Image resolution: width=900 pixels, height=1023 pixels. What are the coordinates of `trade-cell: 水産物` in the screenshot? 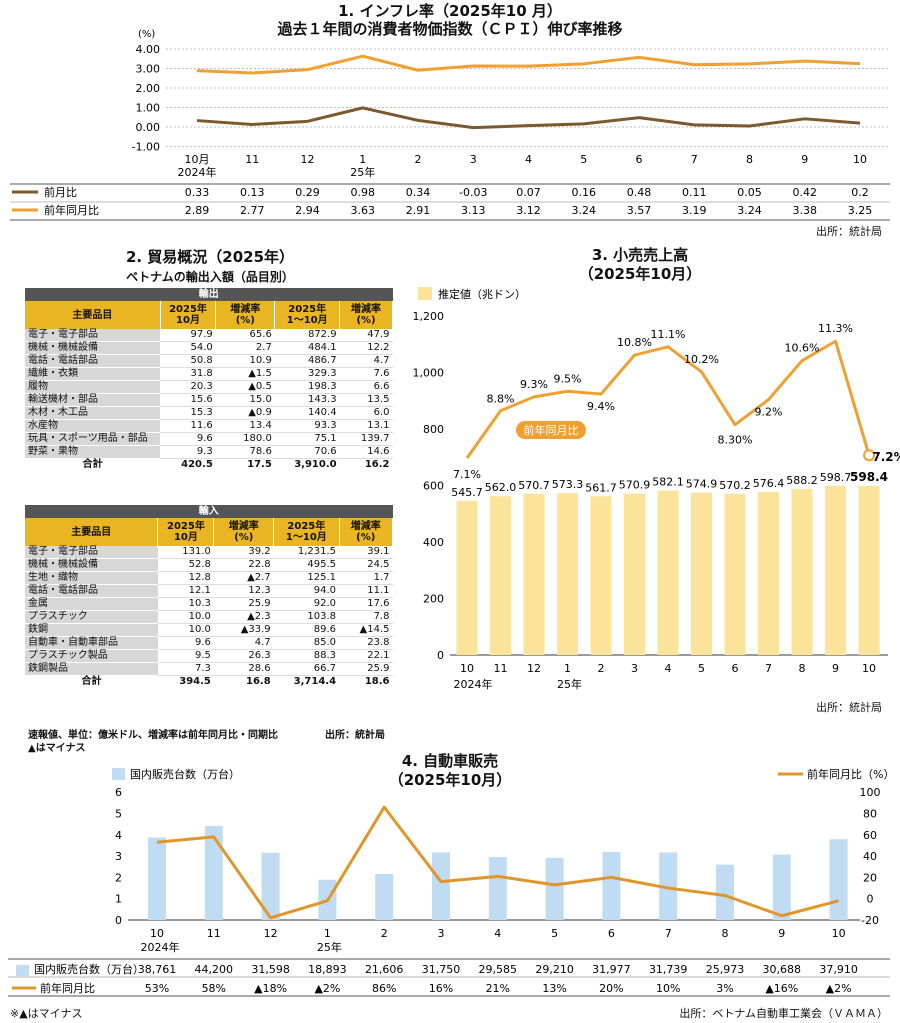 It's located at (93, 426).